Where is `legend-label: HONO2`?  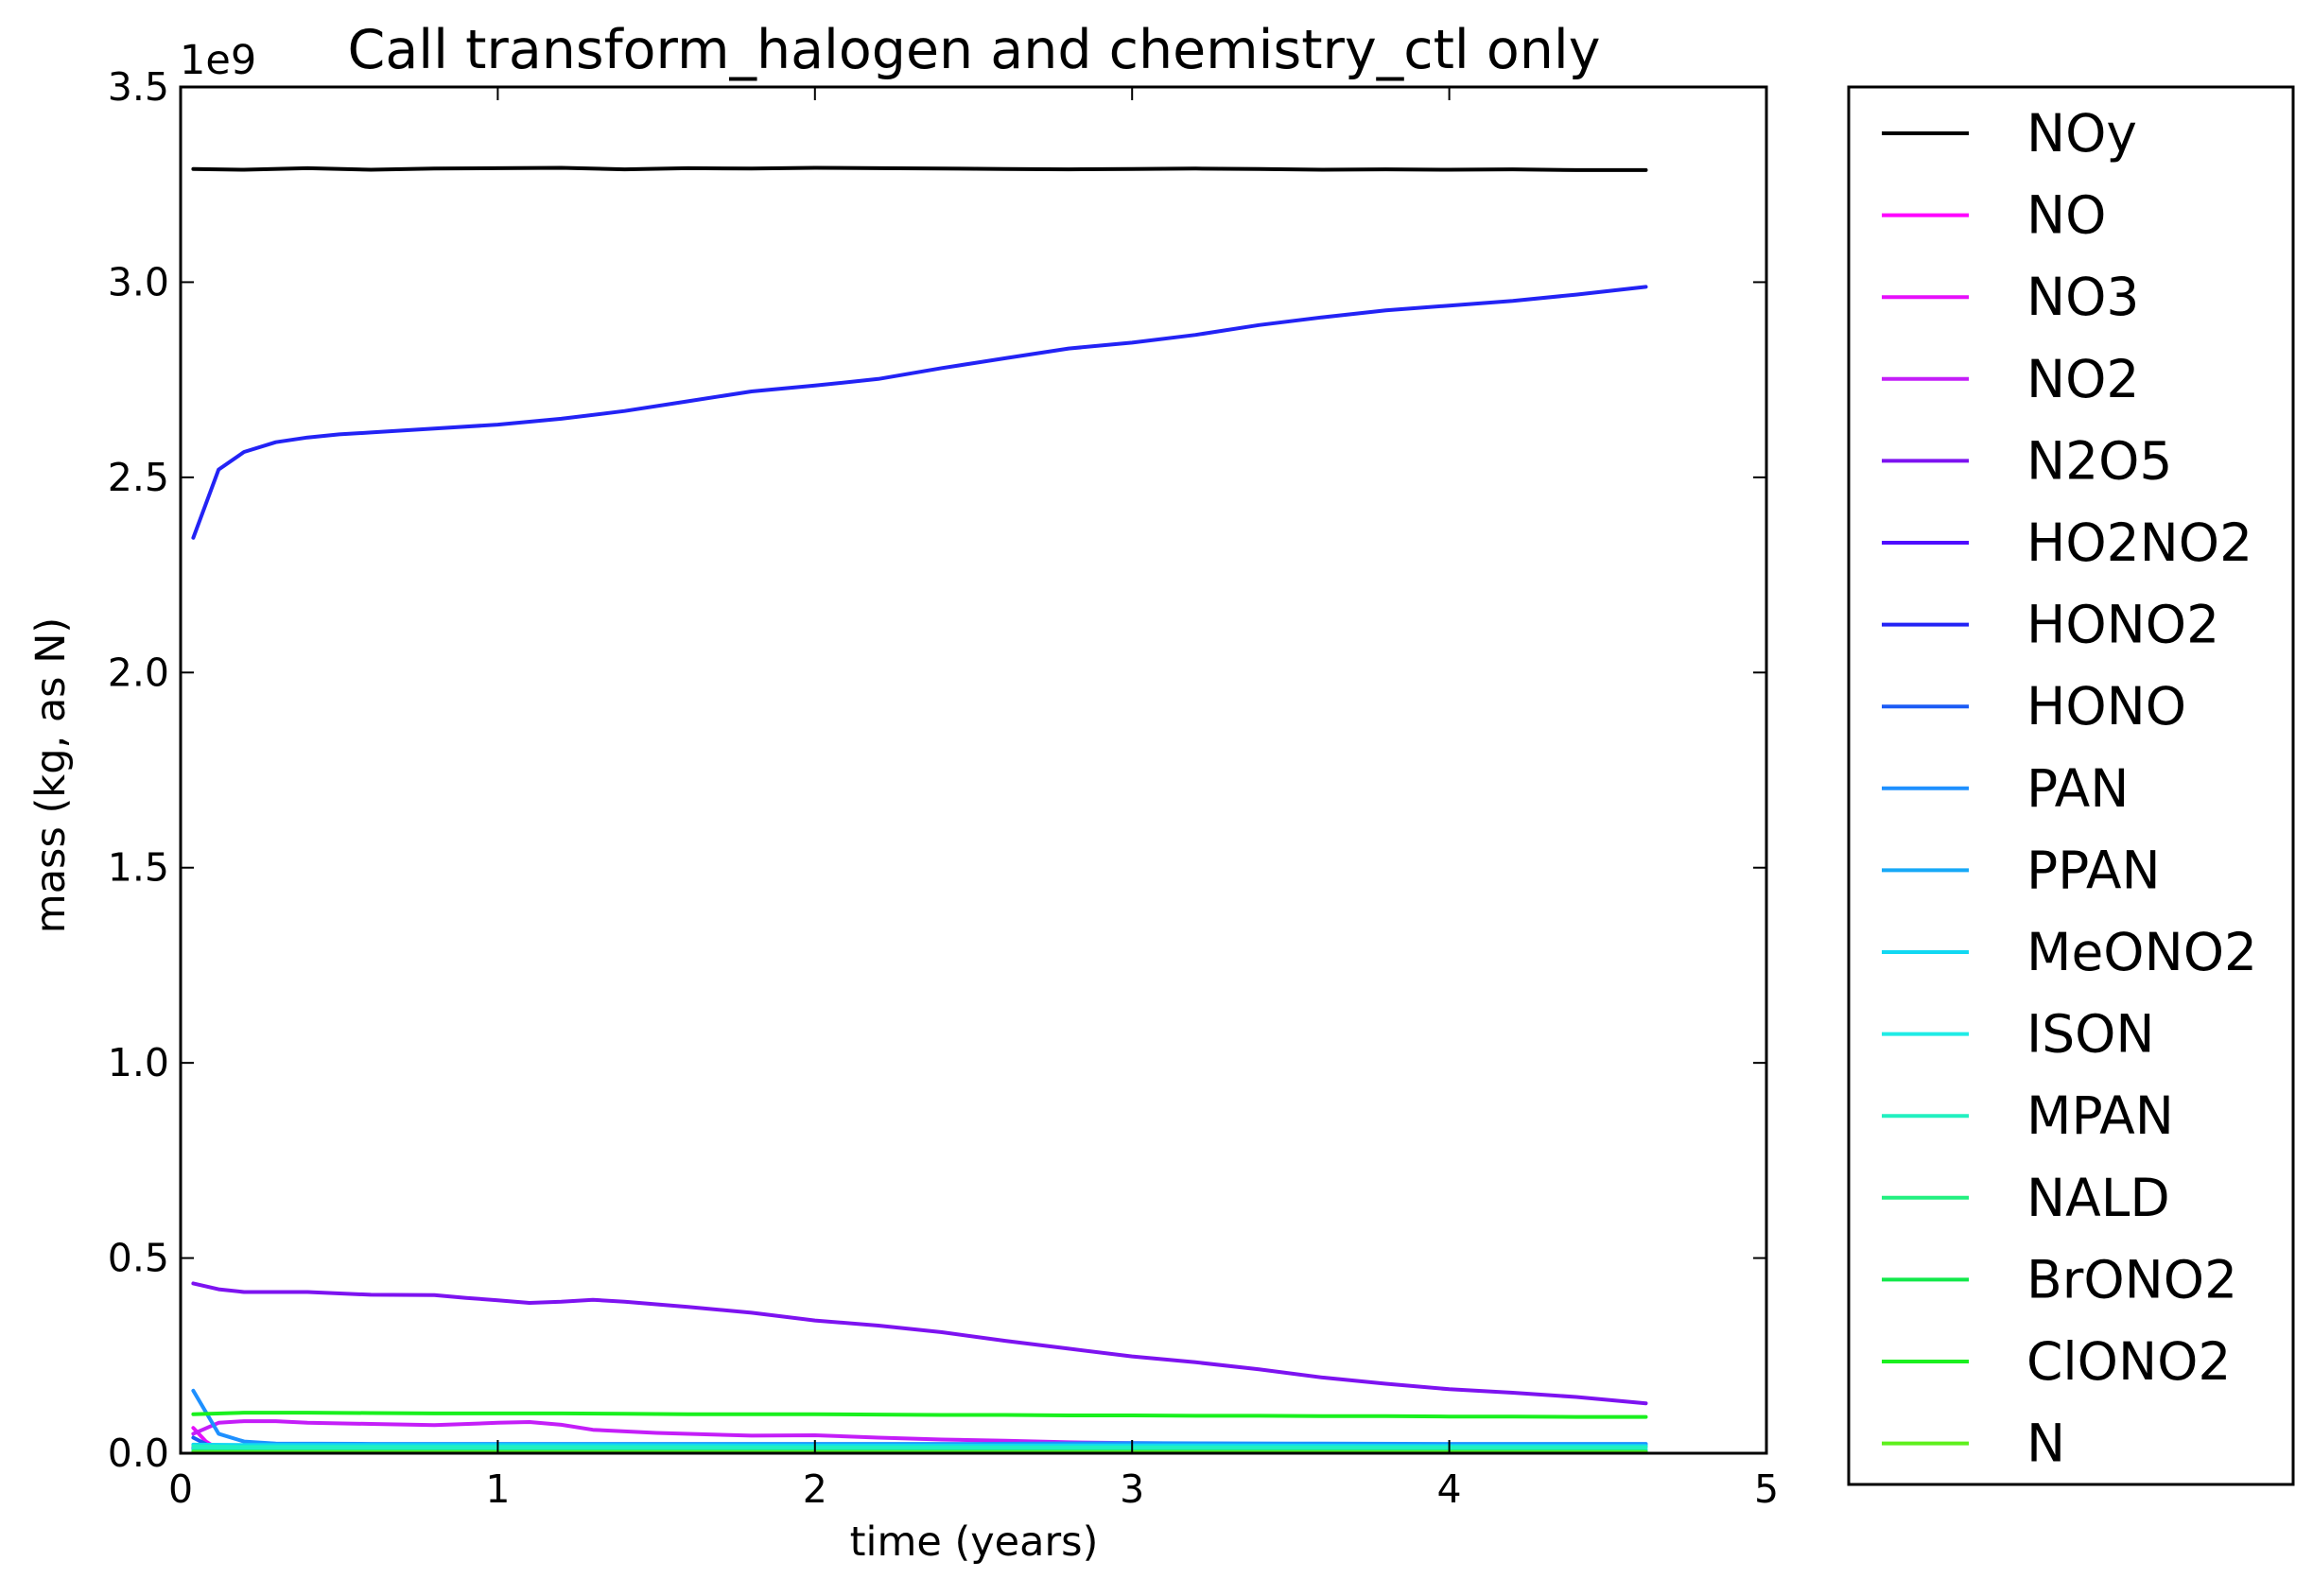 legend-label: HONO2 is located at coordinates (2122, 625).